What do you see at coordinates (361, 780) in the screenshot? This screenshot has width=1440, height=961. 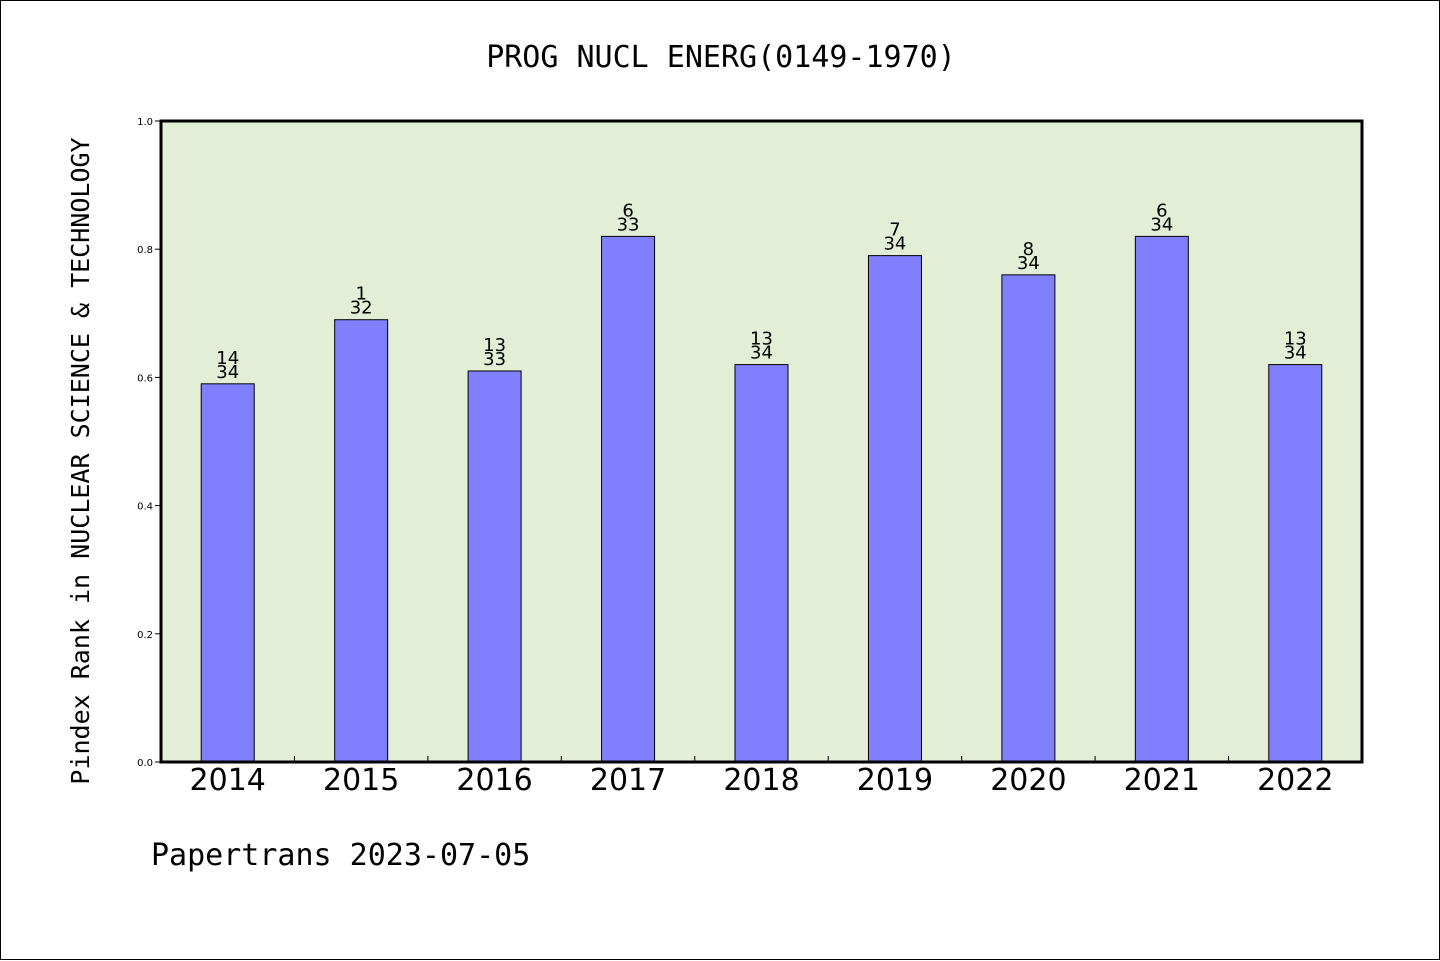 I see `x-tick-label-2015: 2015` at bounding box center [361, 780].